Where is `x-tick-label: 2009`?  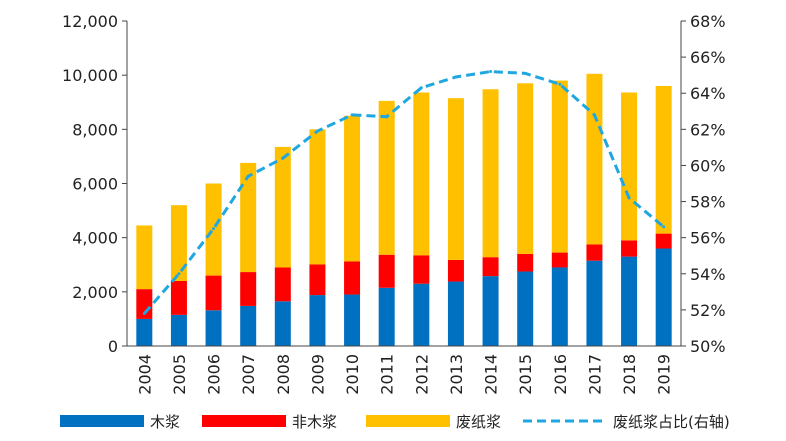
x-tick-label: 2009 is located at coordinates (317, 374).